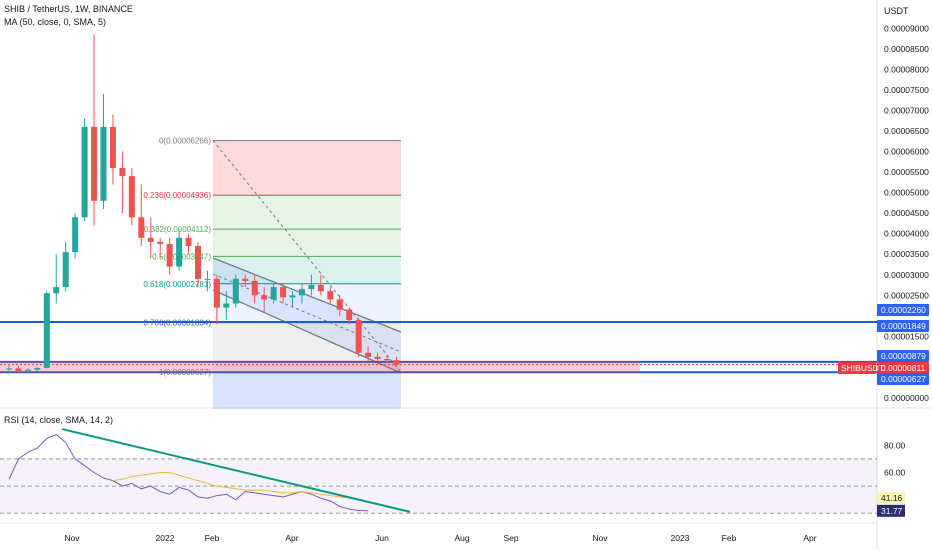 The height and width of the screenshot is (555, 932). I want to click on channel-lower-line, so click(307, 331).